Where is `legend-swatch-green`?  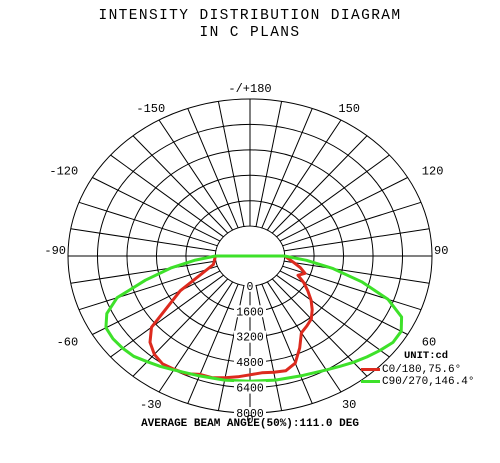
legend-swatch-green is located at coordinates (370, 381).